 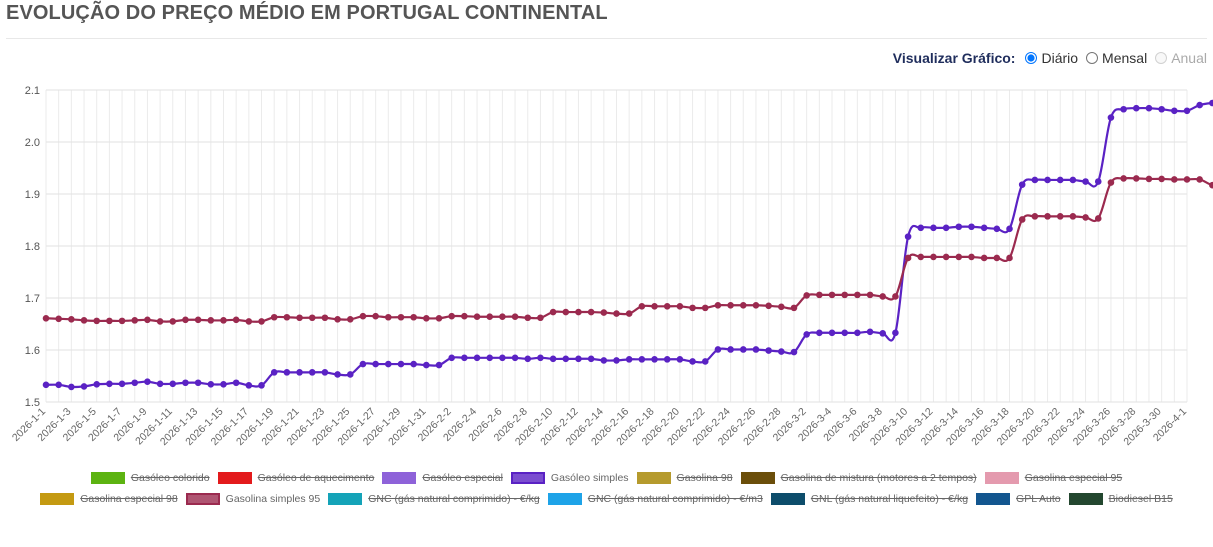 I want to click on legend-item: GNL (gás natural liquefeito) - €/kg, so click(x=869, y=499).